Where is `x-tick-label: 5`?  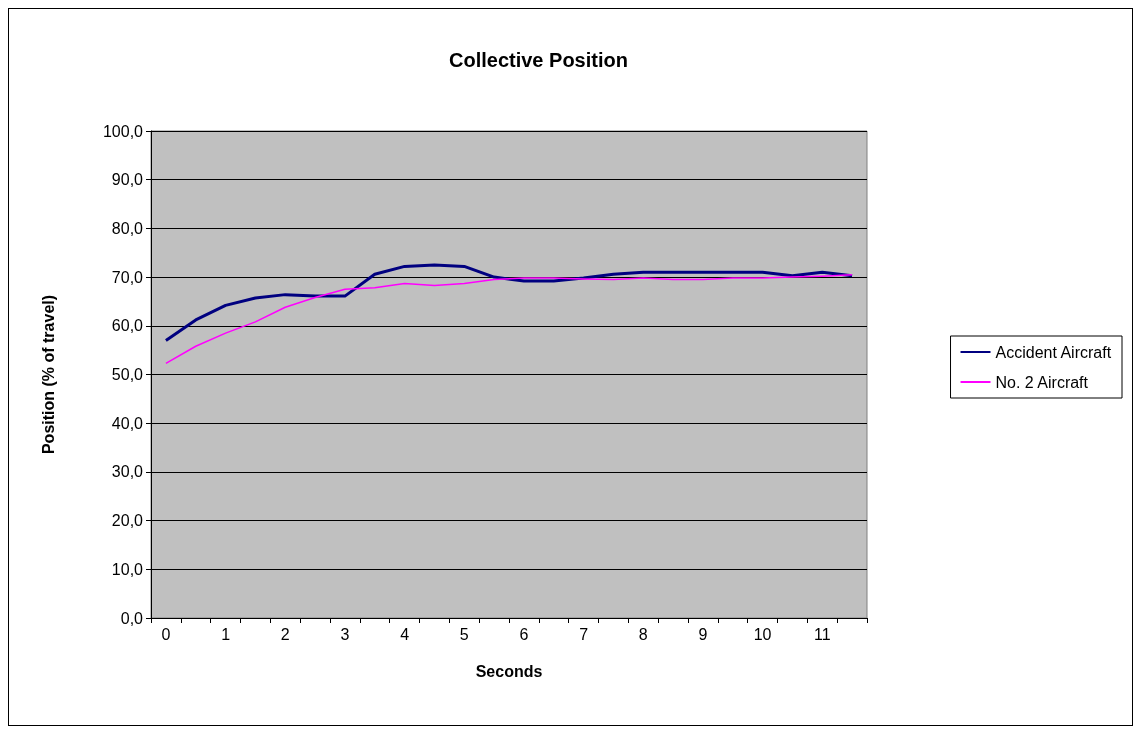
x-tick-label: 5 is located at coordinates (464, 634).